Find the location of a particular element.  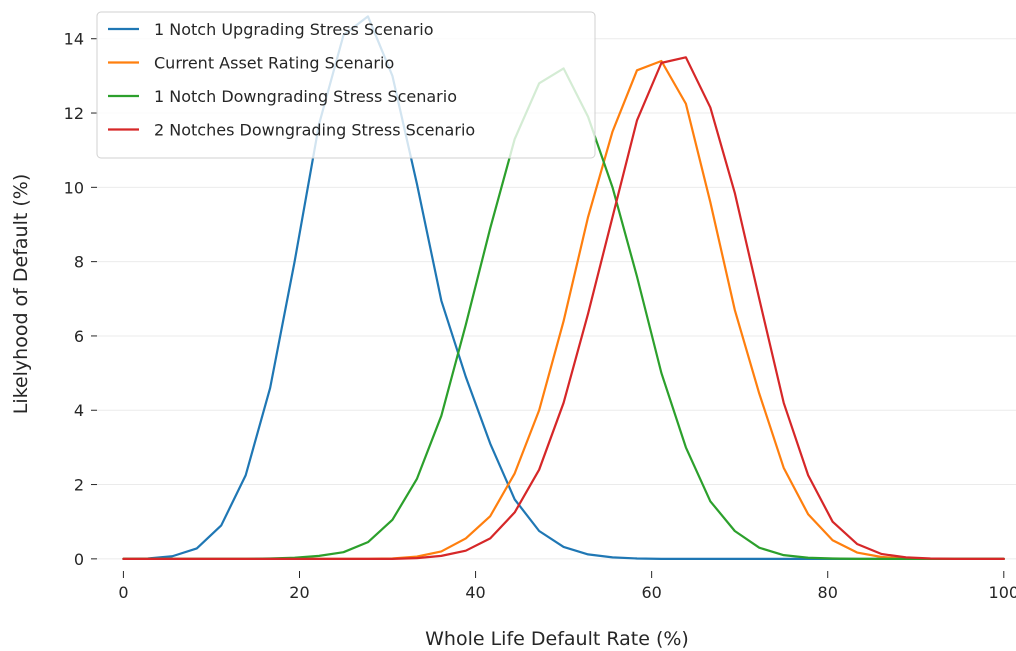

y-tick-label: 14 is located at coordinates (74, 39).